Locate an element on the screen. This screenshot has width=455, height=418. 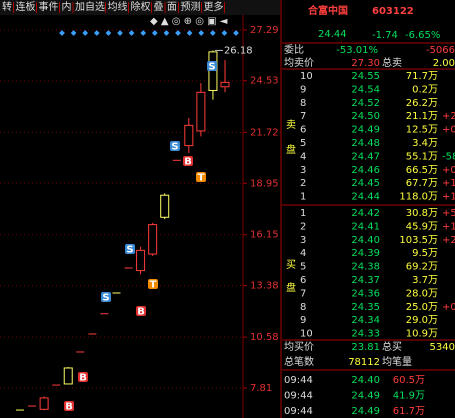
level-price: 24.34 is located at coordinates (365, 320).